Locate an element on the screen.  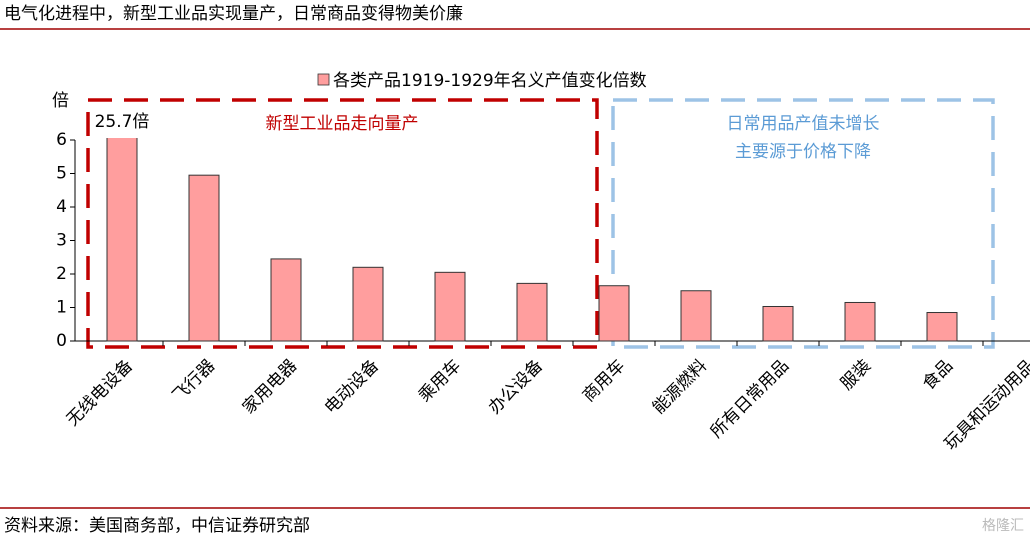
source-note: 资料来源：美国商务部，中信证券研究部 is located at coordinates (157, 526).